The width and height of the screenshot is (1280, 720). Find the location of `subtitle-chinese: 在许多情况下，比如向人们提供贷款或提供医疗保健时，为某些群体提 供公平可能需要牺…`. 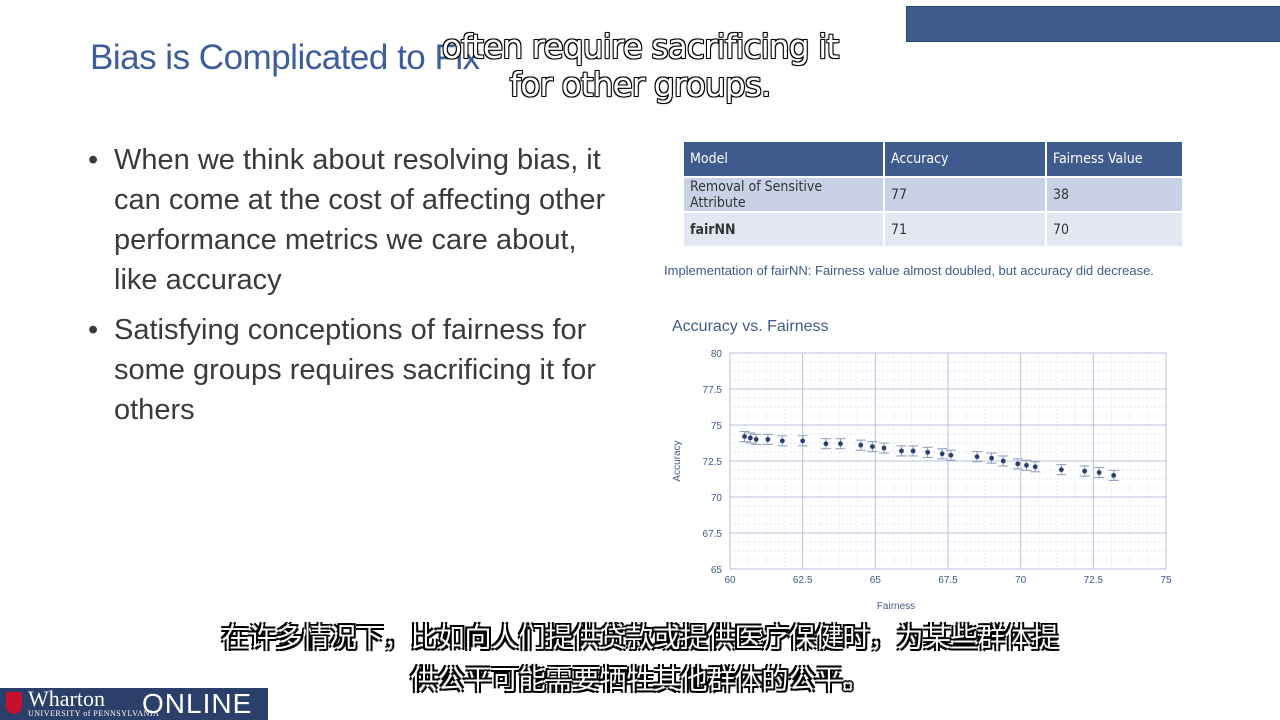

subtitle-chinese: 在许多情况下，比如向人们提供贷款或提供医疗保健时，为某些群体提 供公平可能需要牺… is located at coordinates (640, 660).